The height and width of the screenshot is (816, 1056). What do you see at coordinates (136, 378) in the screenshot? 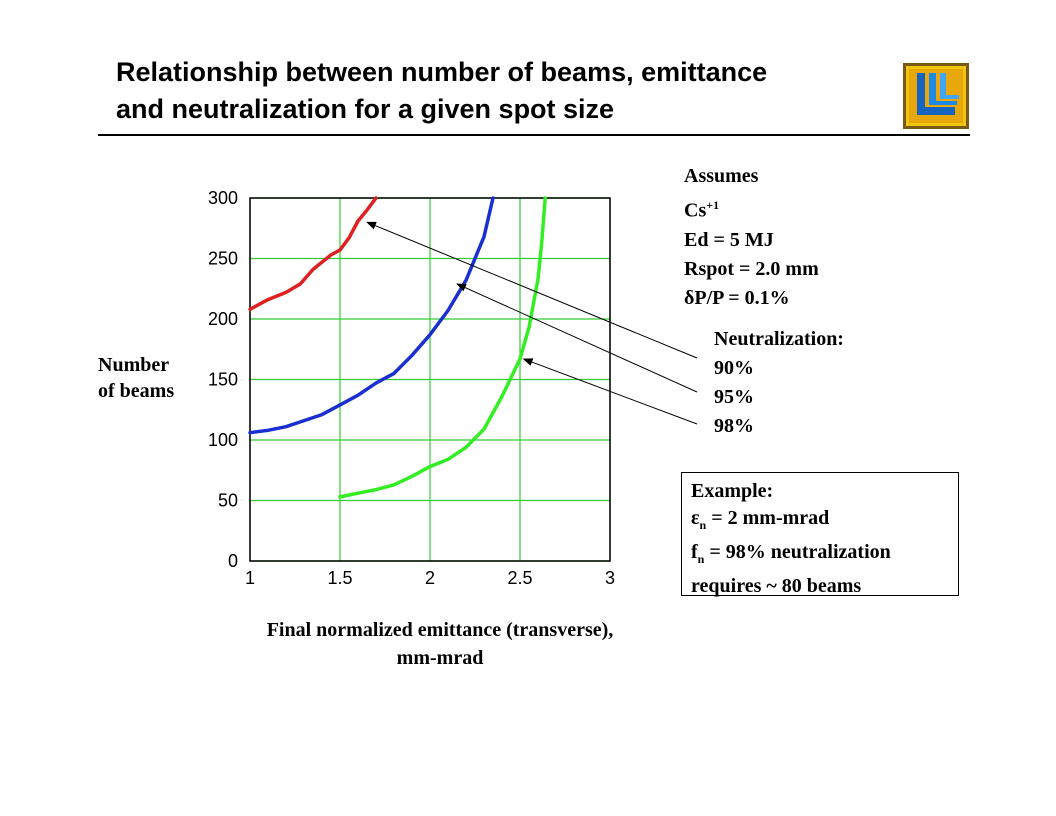
I see `y-axis-label: Number of beams` at bounding box center [136, 378].